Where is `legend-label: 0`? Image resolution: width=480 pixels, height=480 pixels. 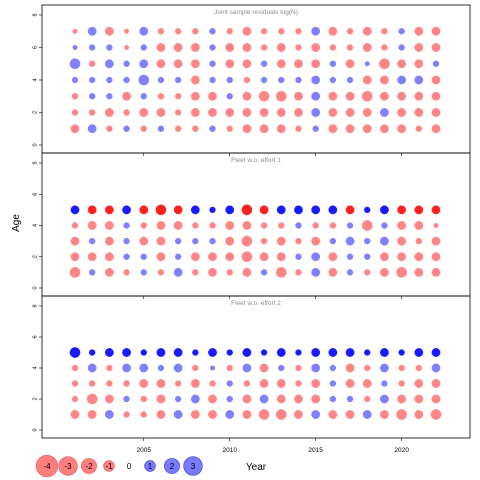 legend-label: 0 is located at coordinates (129, 466).